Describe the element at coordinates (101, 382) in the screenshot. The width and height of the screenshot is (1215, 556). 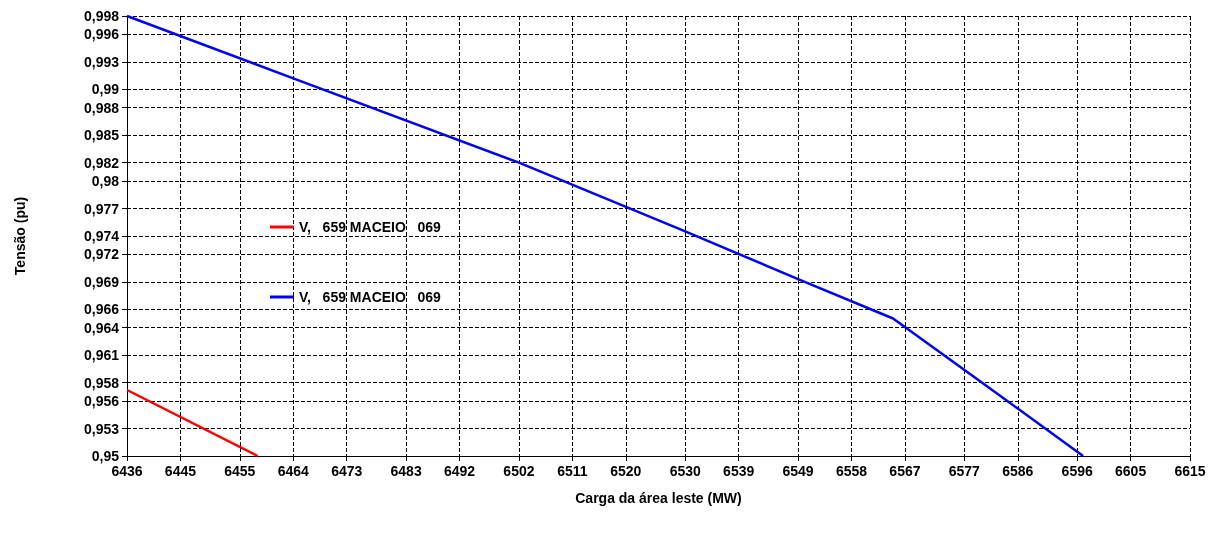
I see `y-tick-label: 0,958` at that location.